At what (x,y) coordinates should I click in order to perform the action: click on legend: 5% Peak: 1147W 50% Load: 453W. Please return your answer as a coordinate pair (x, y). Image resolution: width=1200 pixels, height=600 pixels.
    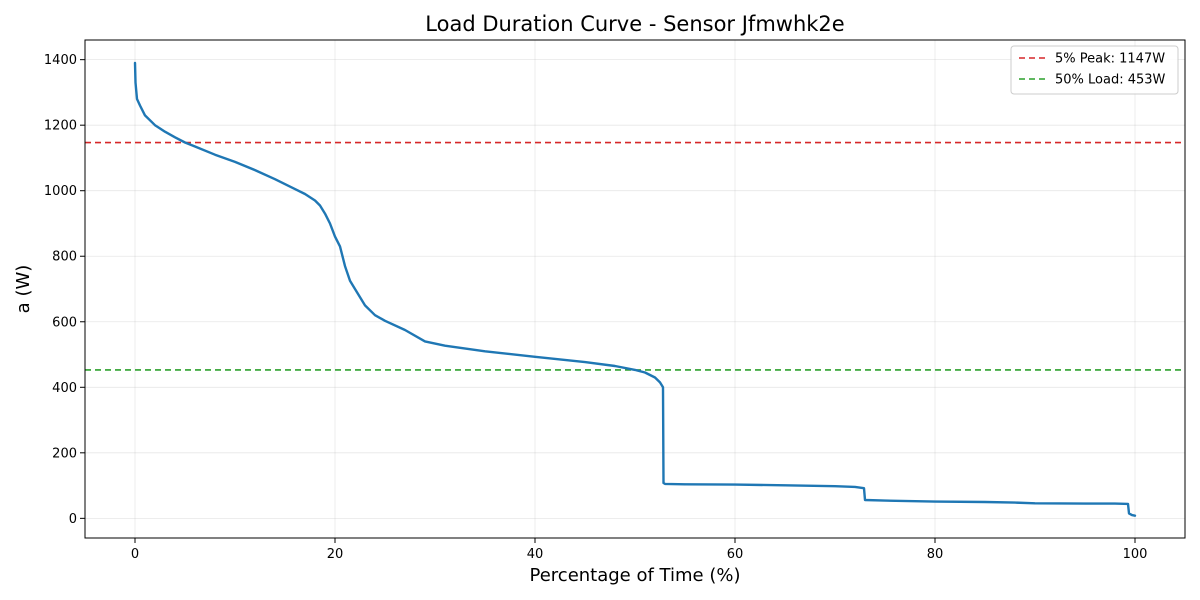
    Looking at the image, I should click on (1094, 70).